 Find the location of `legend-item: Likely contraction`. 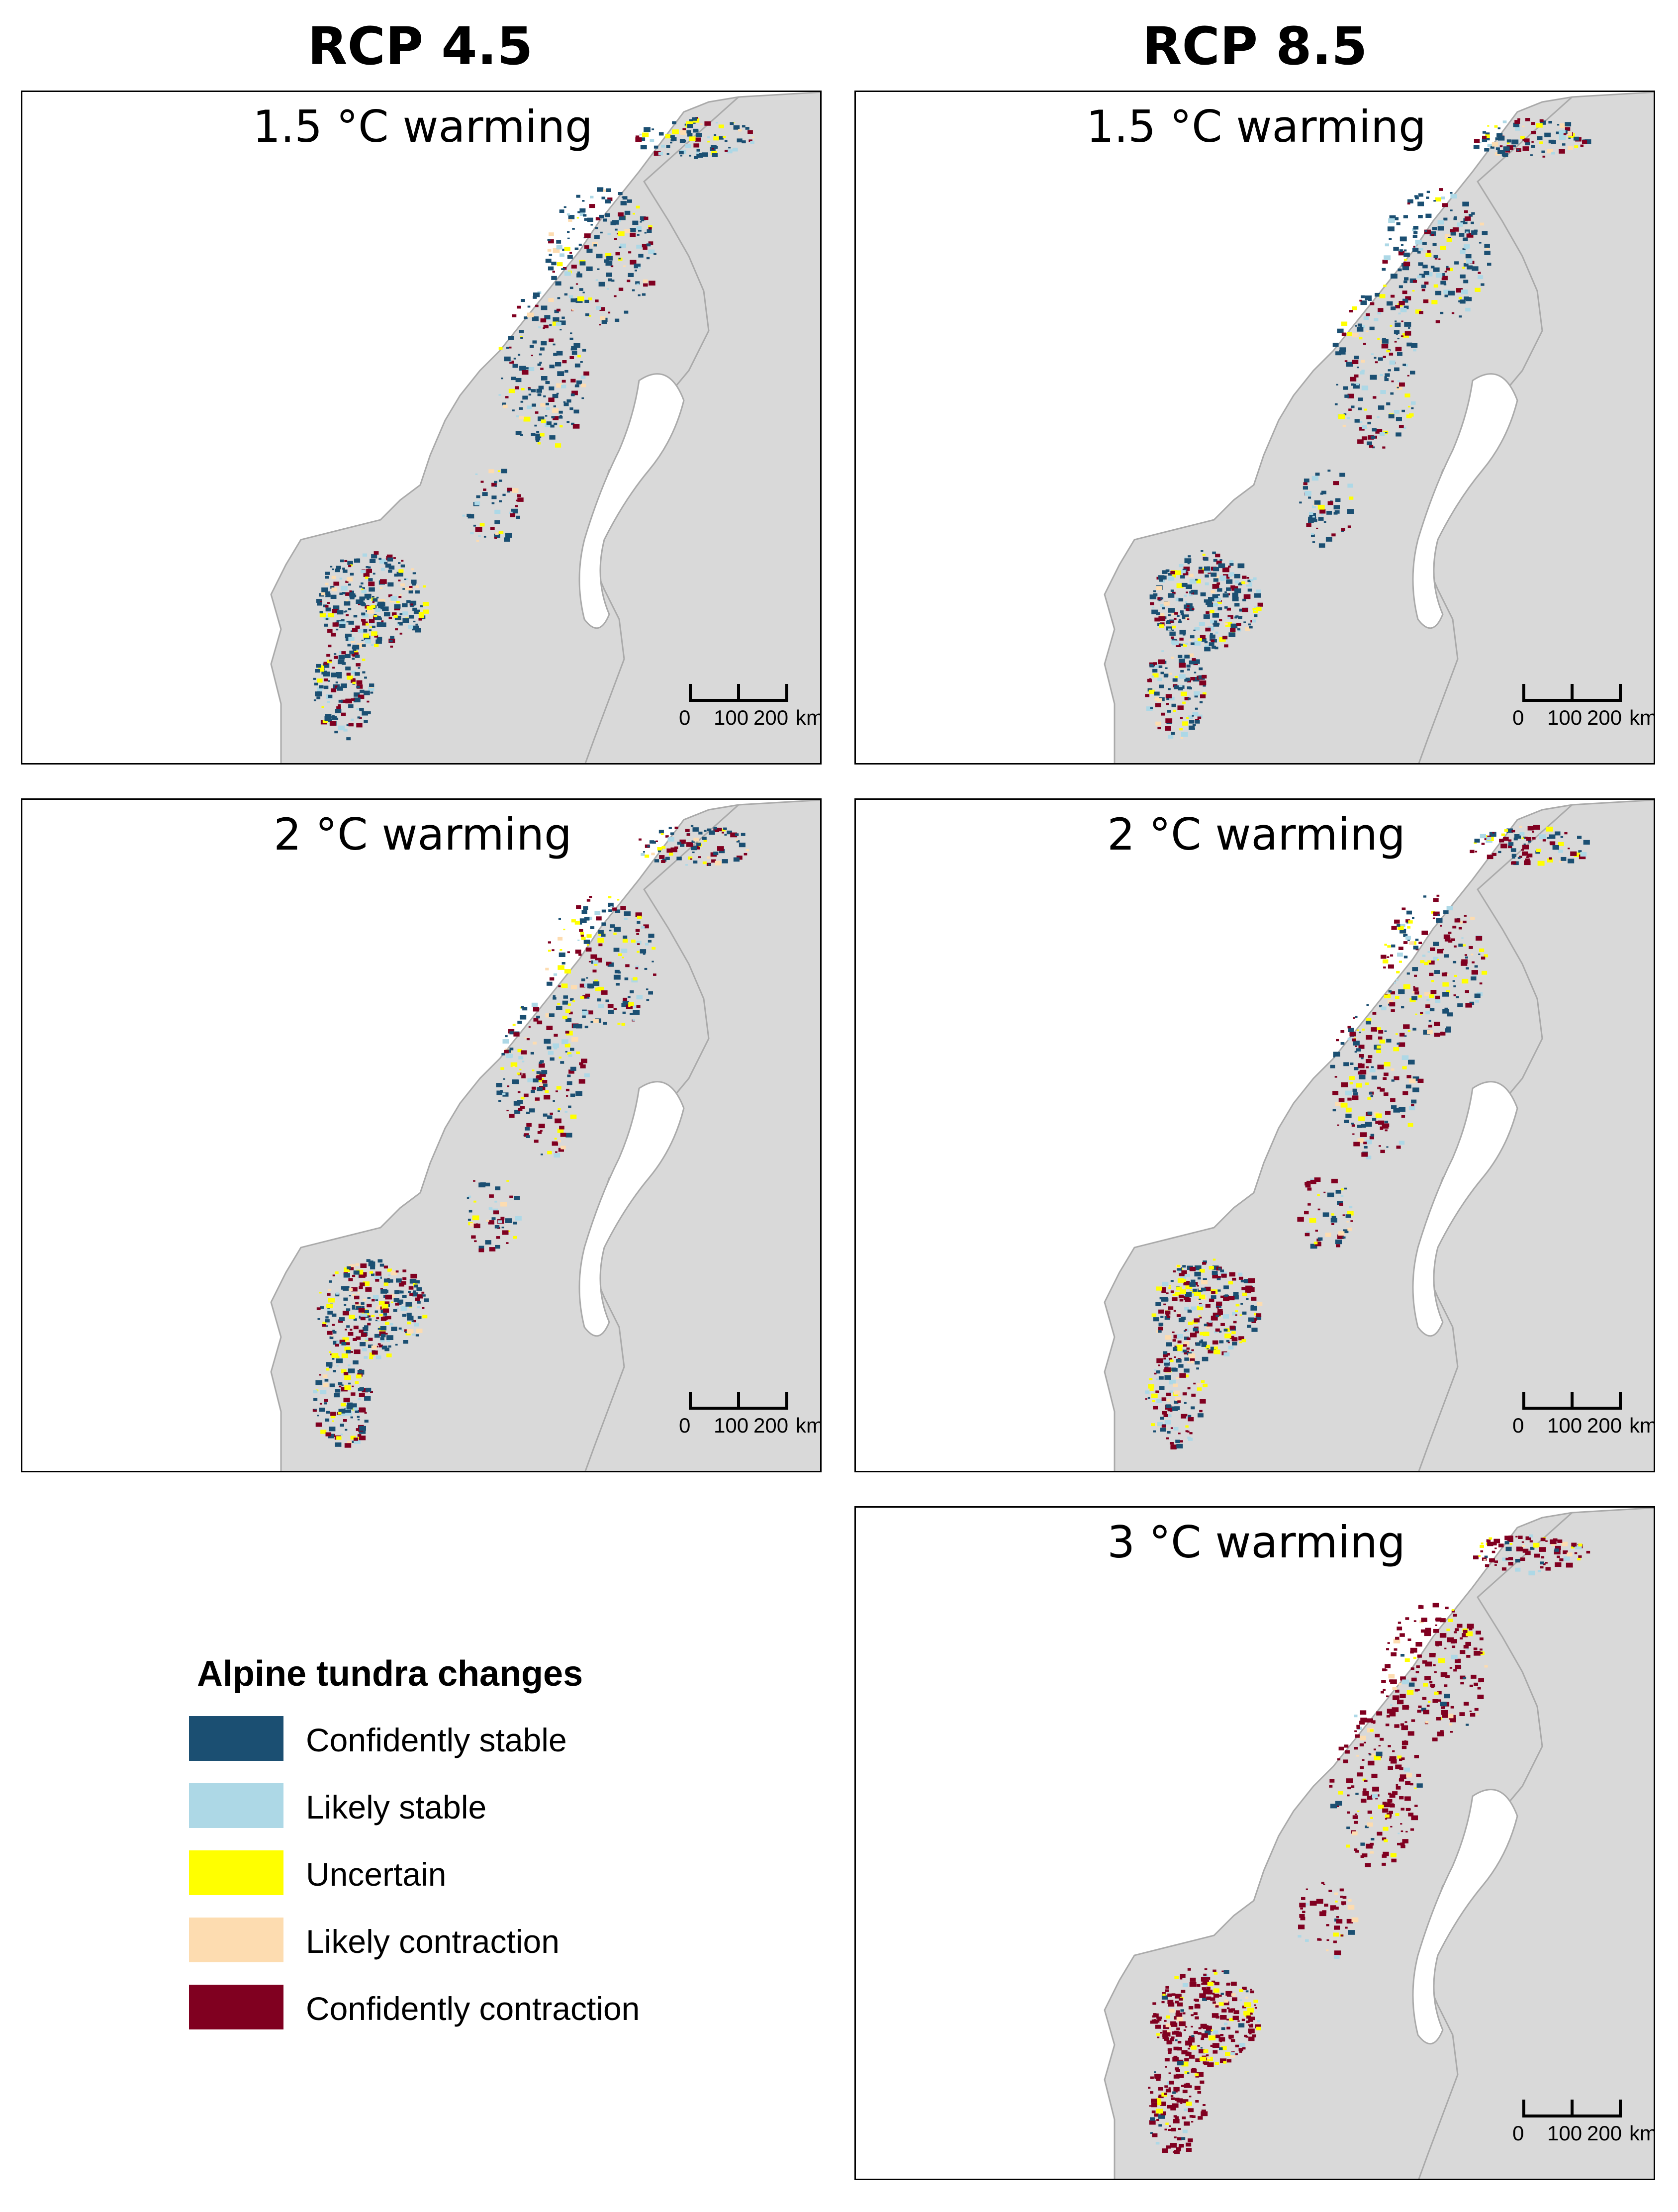

legend-item: Likely contraction is located at coordinates (433, 1940).